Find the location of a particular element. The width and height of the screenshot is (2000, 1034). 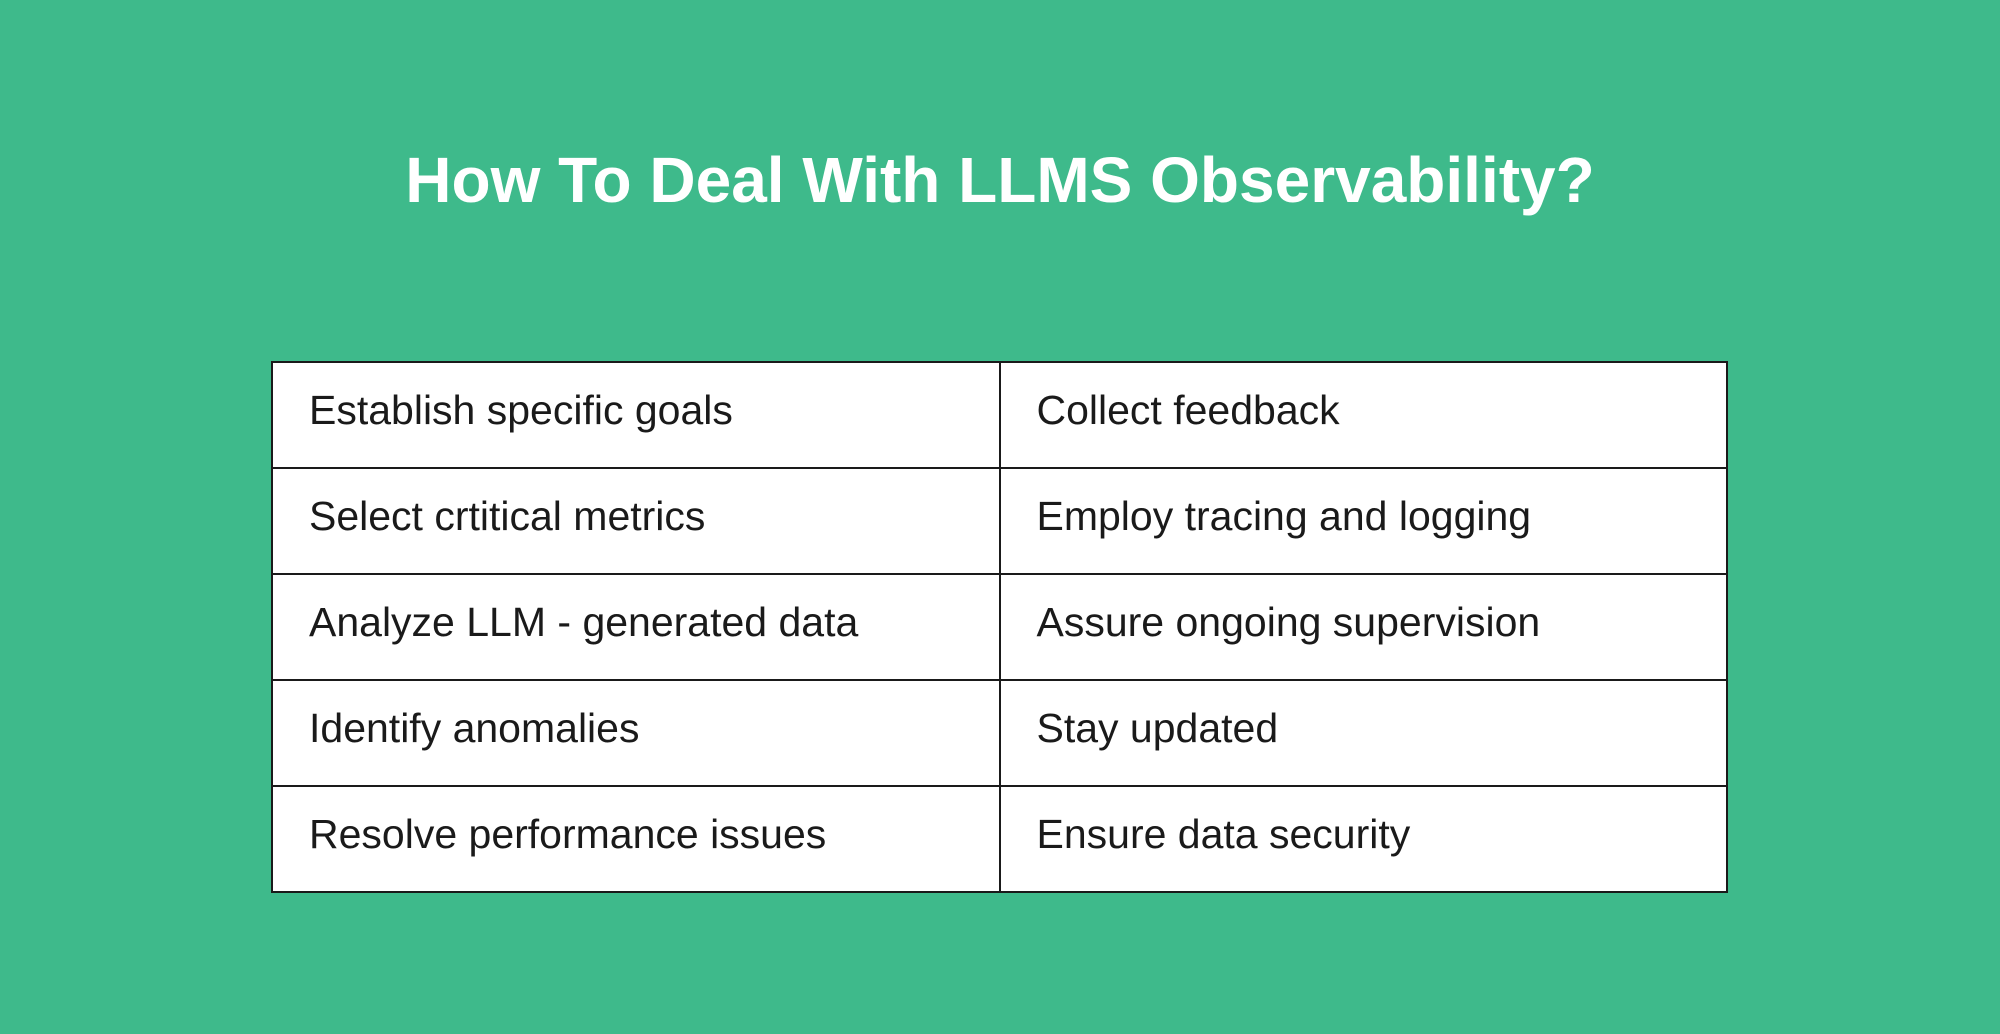

page-title: How To Deal With LLMS Observability? is located at coordinates (1000, 180).